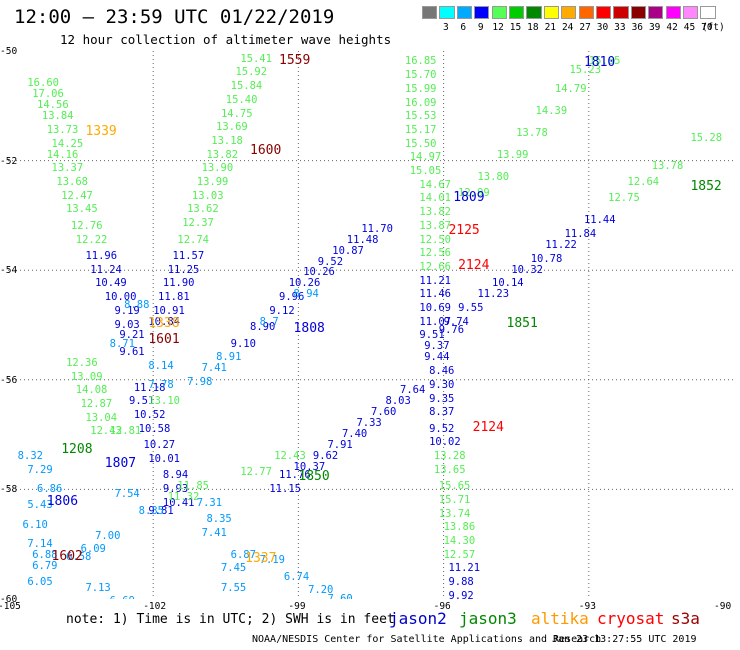  What do you see at coordinates (48, 94) in the screenshot?
I see `wave-height-value: 17.06` at bounding box center [48, 94].